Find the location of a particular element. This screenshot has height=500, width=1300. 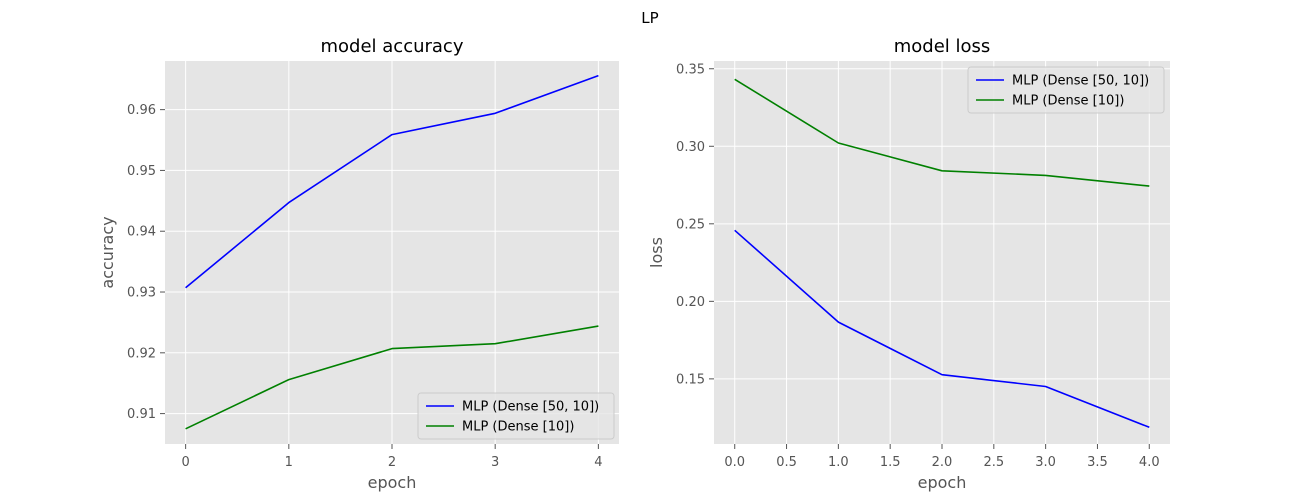

loss-legend-label-2: MLP (Dense [10]) is located at coordinates (1068, 101).